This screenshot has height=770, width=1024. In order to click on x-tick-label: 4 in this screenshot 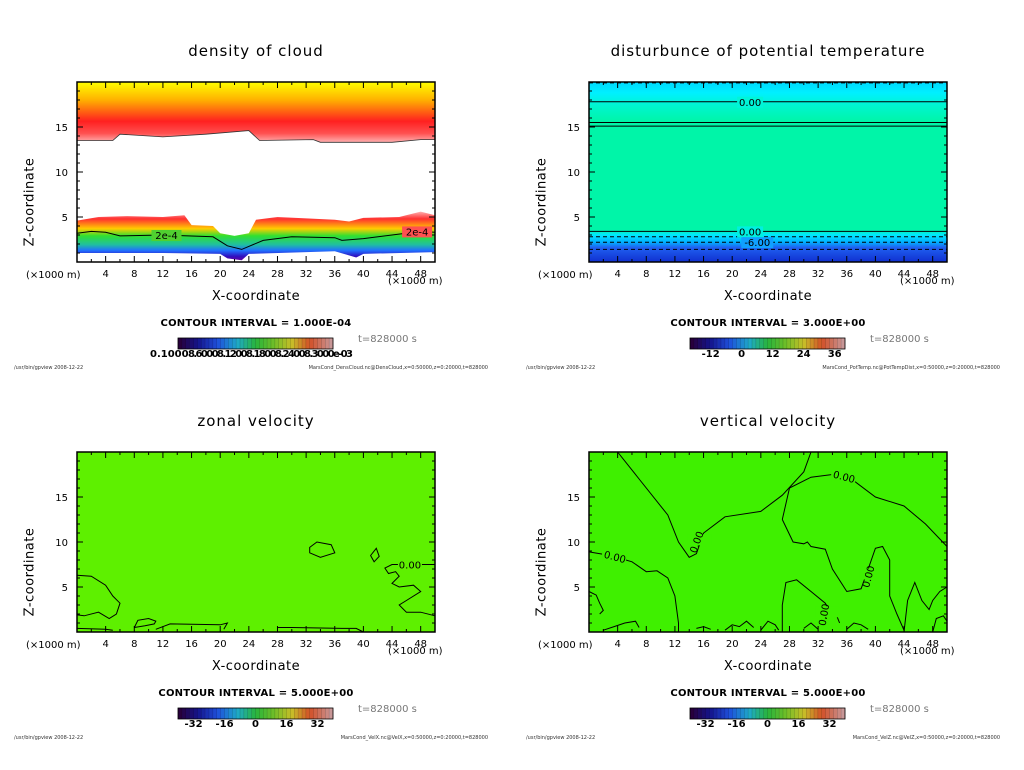, I will do `click(617, 274)`.